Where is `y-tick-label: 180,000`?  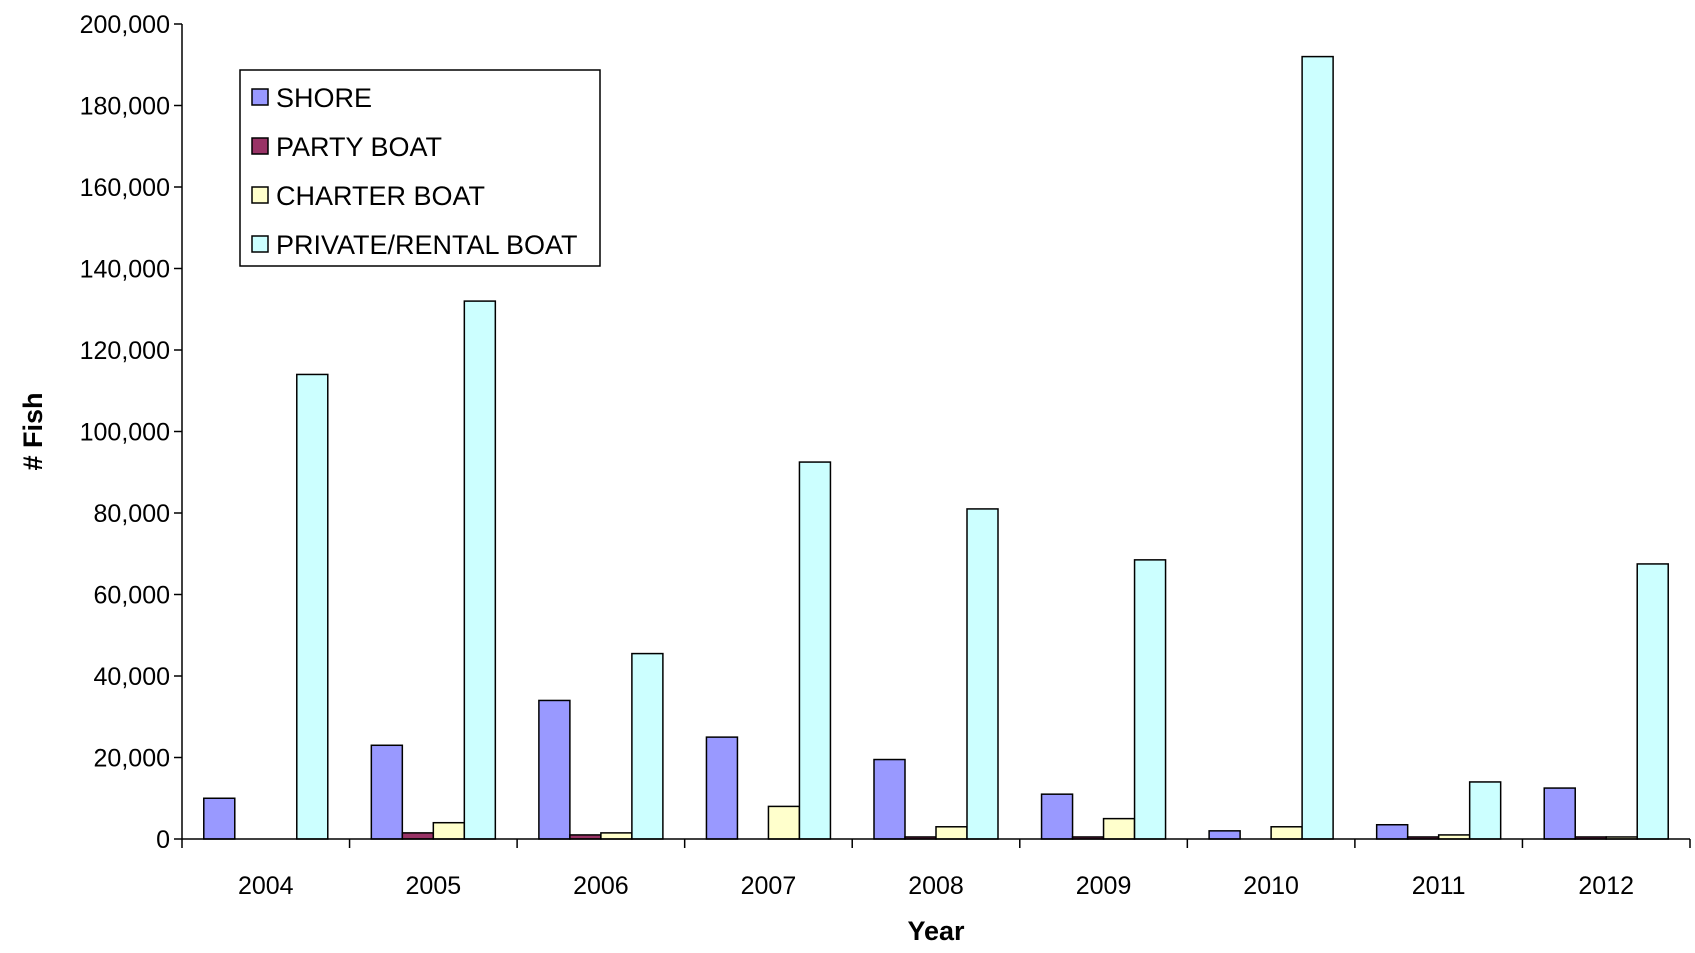
y-tick-label: 180,000 is located at coordinates (125, 107).